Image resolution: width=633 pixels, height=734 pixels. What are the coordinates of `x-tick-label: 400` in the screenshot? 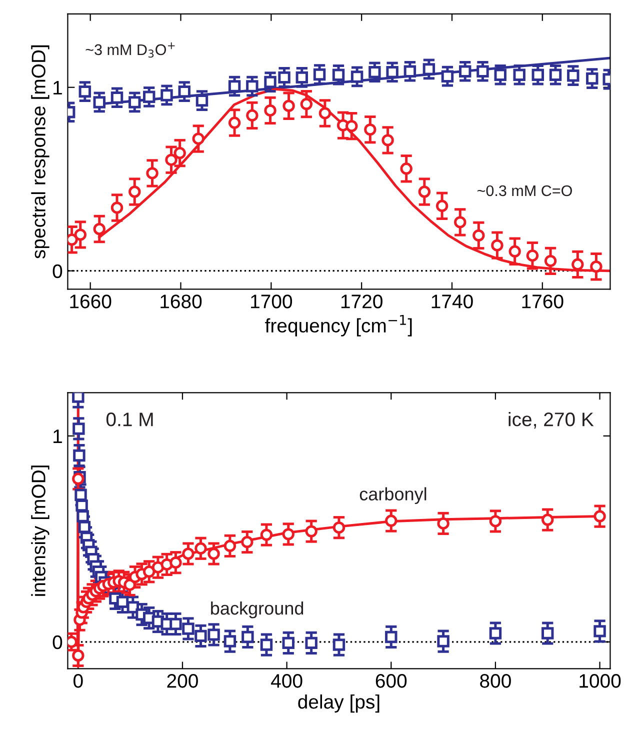 It's located at (286, 681).